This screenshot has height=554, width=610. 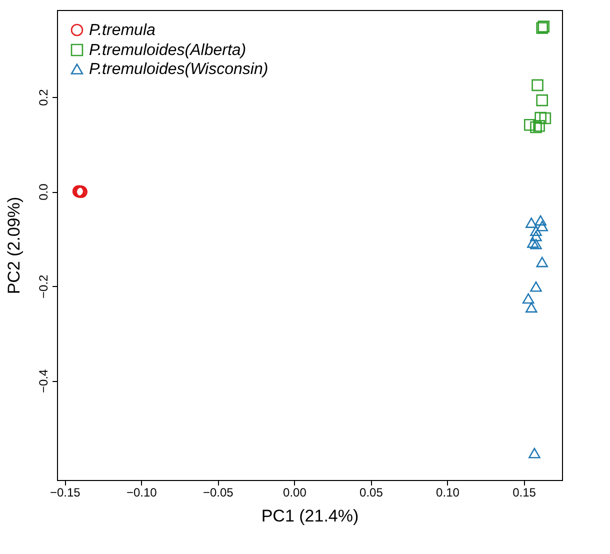 I want to click on legend-label: P.tremuloides(Alberta), so click(x=167, y=50).